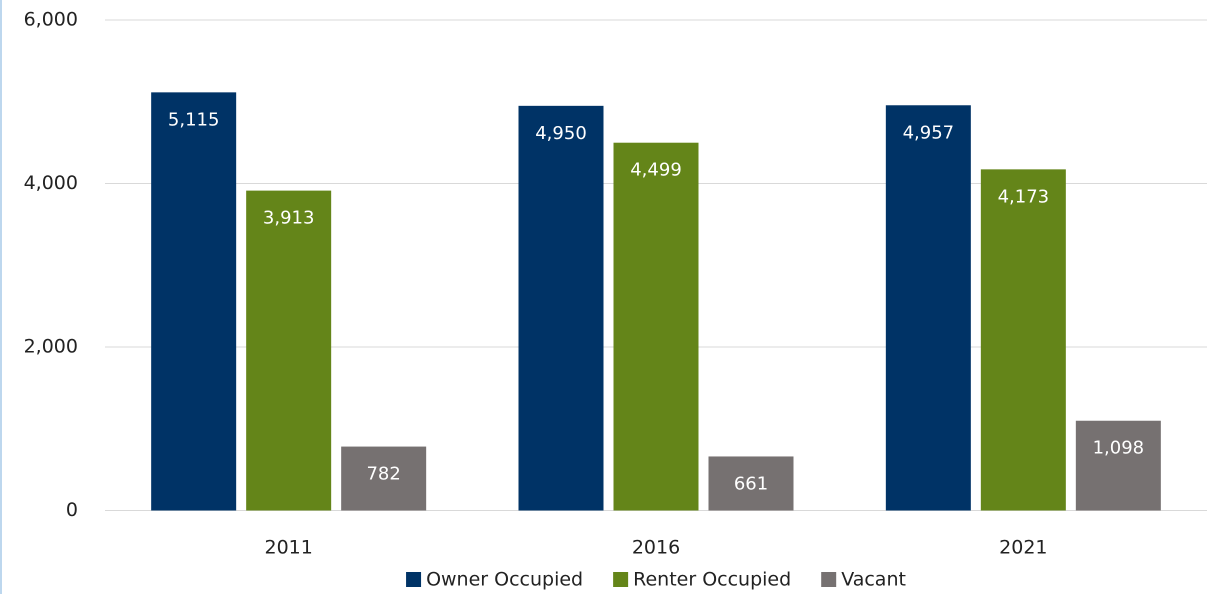 The image size is (1211, 594). I want to click on data-label: 4,173, so click(1024, 196).